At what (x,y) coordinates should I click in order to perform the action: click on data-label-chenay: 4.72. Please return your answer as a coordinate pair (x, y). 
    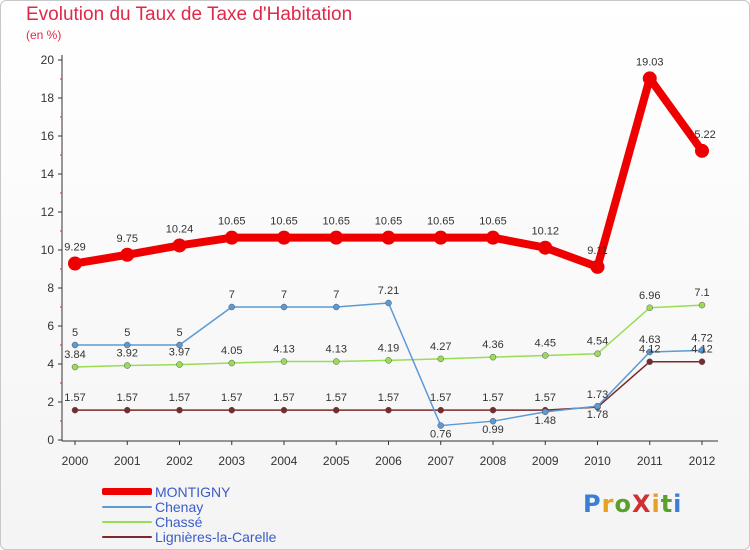
    Looking at the image, I should click on (701, 338).